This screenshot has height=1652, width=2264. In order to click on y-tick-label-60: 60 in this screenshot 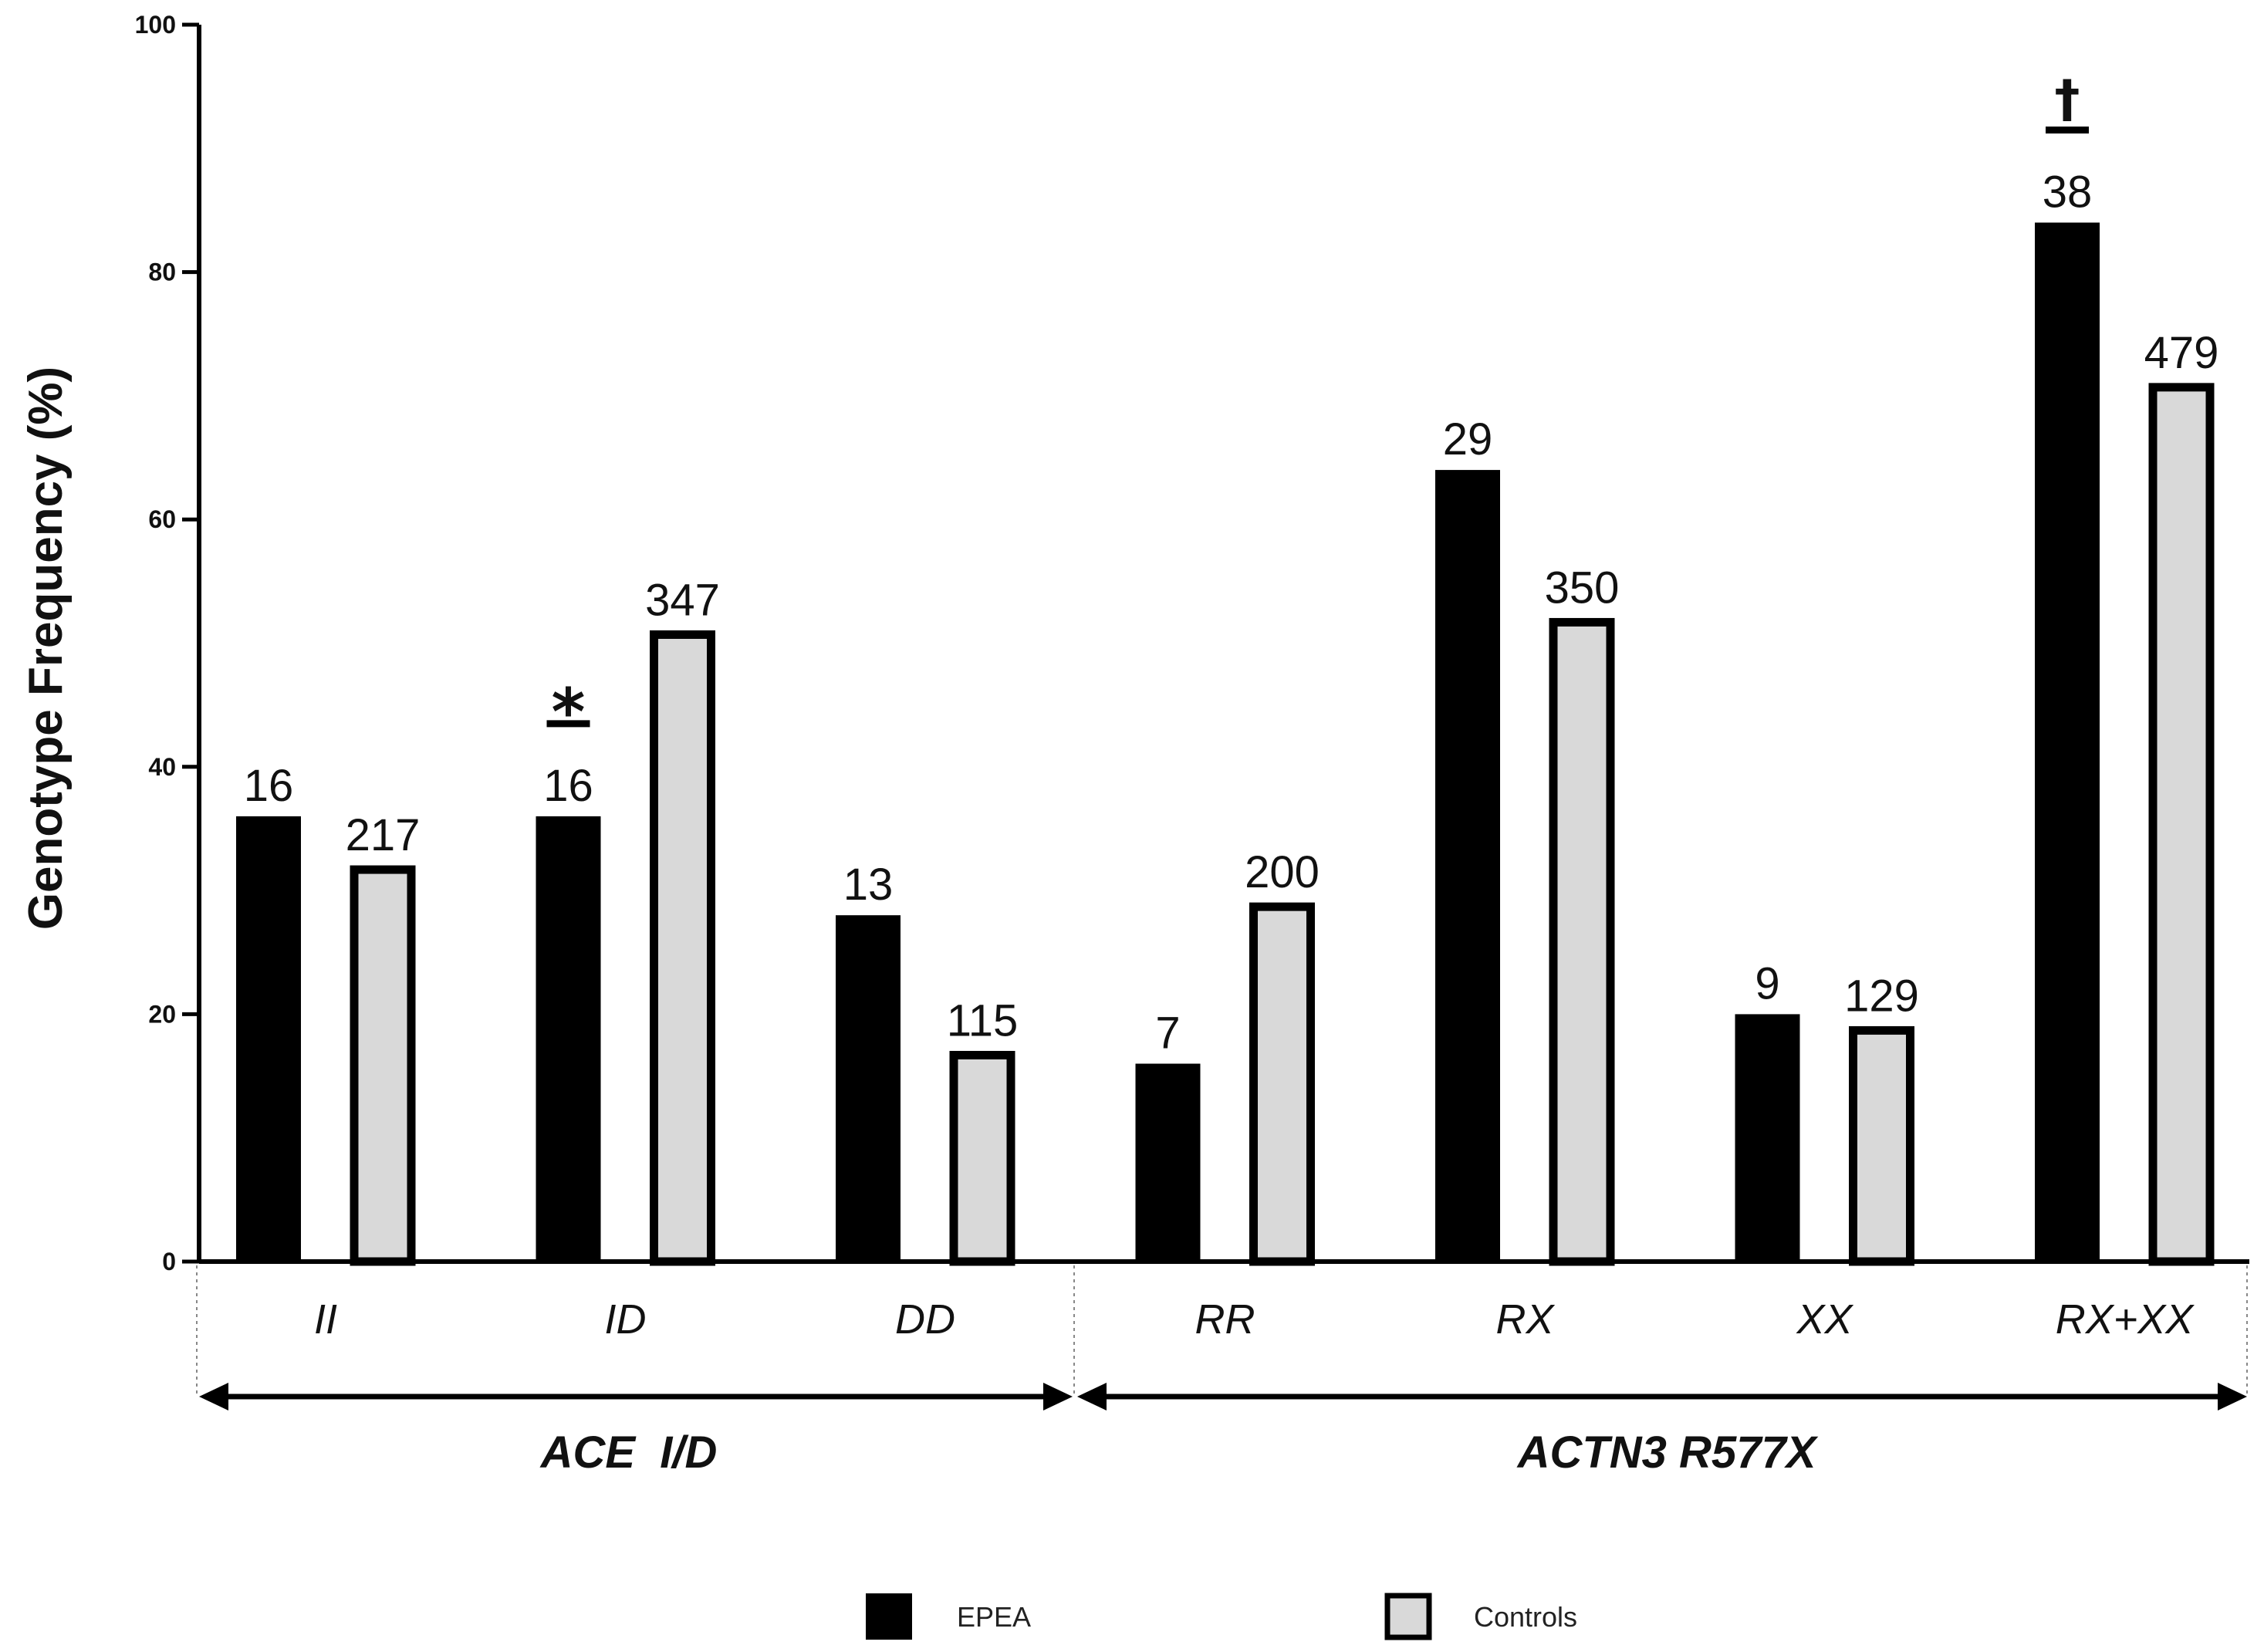, I will do `click(162, 519)`.